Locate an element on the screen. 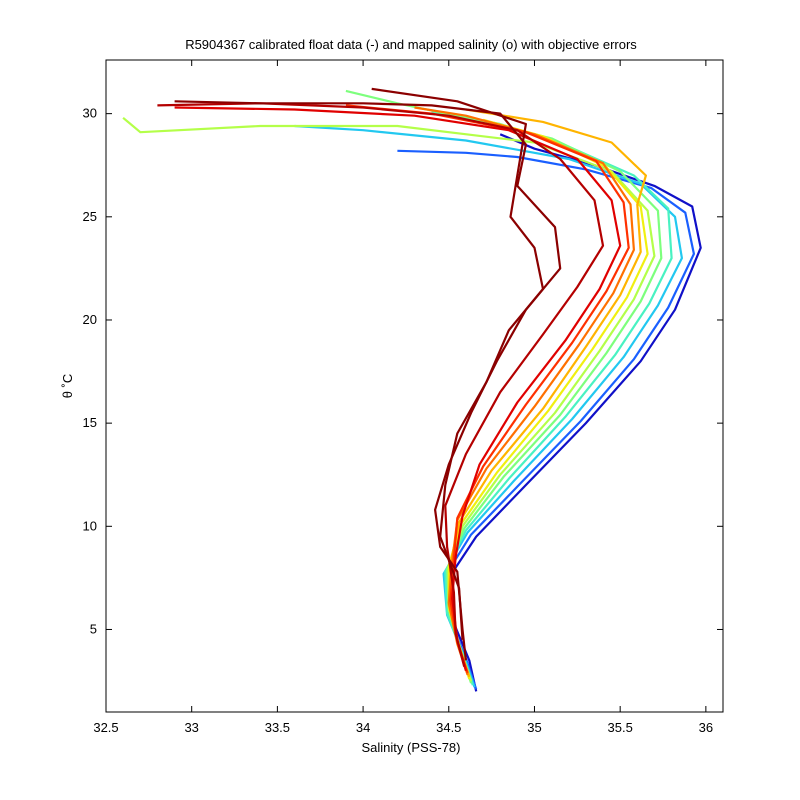 Image resolution: width=800 pixels, height=800 pixels. x-tick-label: 36 is located at coordinates (706, 727).